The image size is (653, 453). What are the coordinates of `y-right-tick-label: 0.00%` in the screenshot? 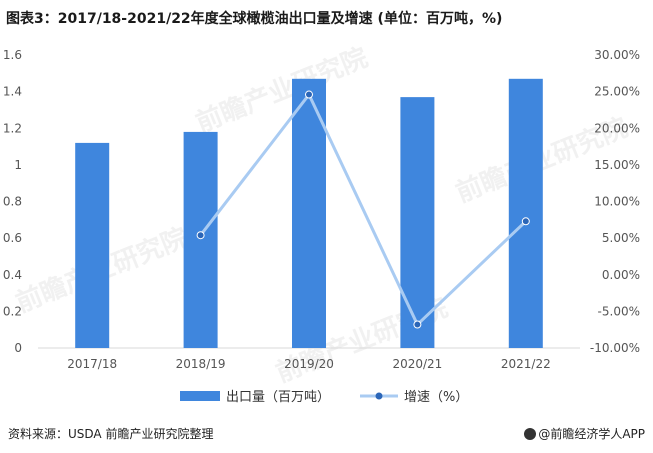 It's located at (621, 275).